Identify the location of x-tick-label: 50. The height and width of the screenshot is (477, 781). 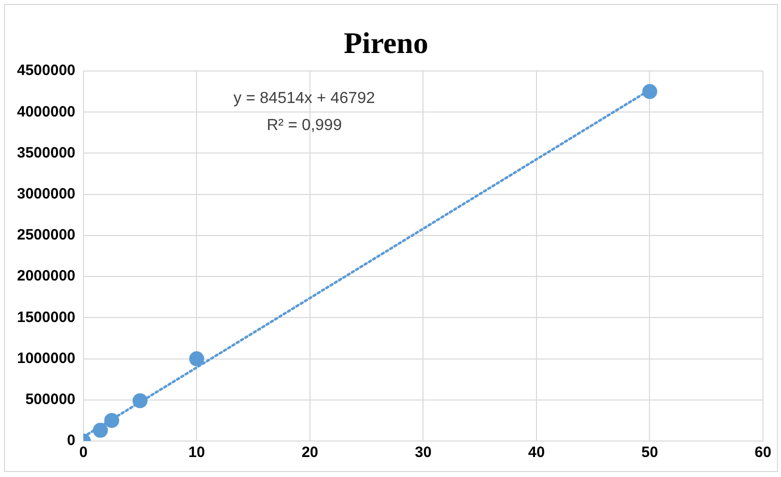
(649, 453).